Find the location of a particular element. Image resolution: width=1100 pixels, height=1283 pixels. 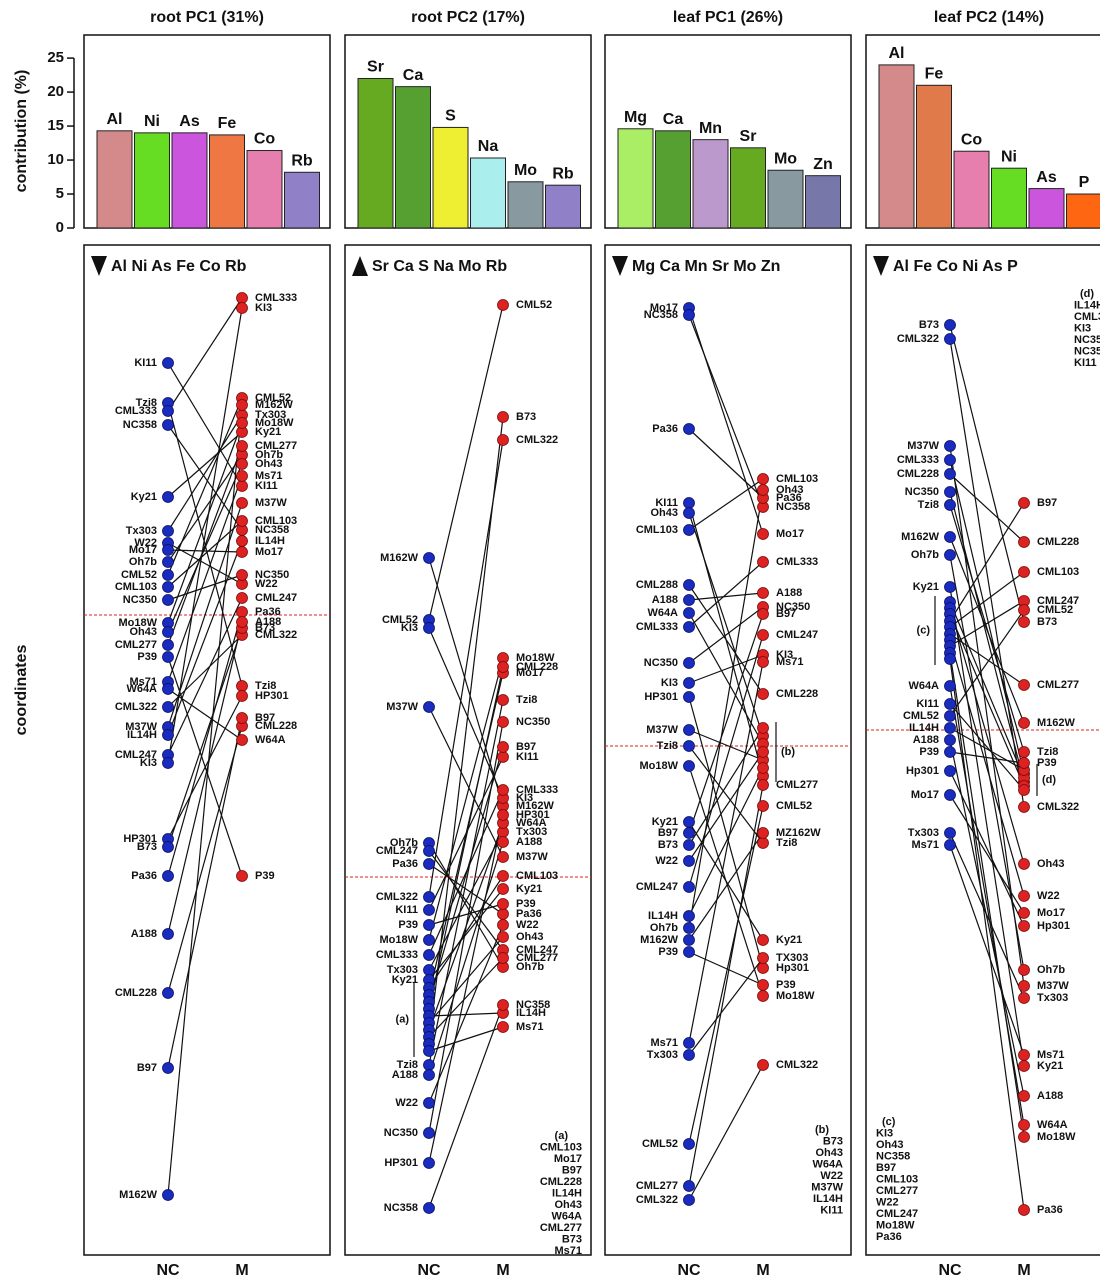

m-label: CML52 is located at coordinates (534, 305).